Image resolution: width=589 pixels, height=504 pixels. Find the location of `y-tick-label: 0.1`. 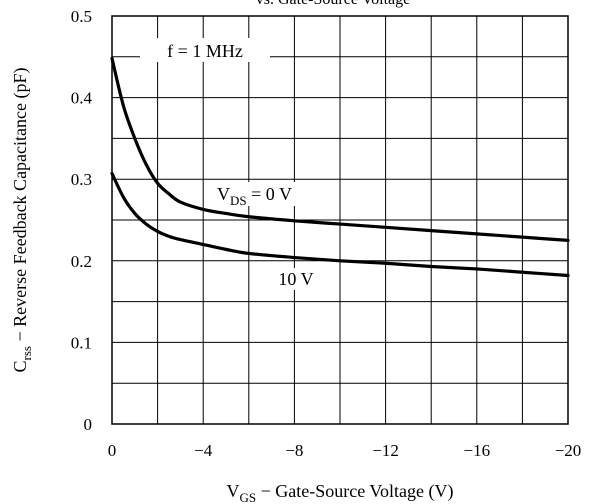

y-tick-label: 0.1 is located at coordinates (81, 342).